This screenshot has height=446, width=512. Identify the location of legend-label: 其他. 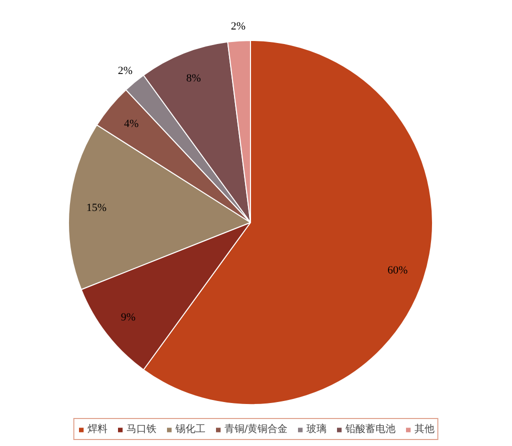
(424, 429).